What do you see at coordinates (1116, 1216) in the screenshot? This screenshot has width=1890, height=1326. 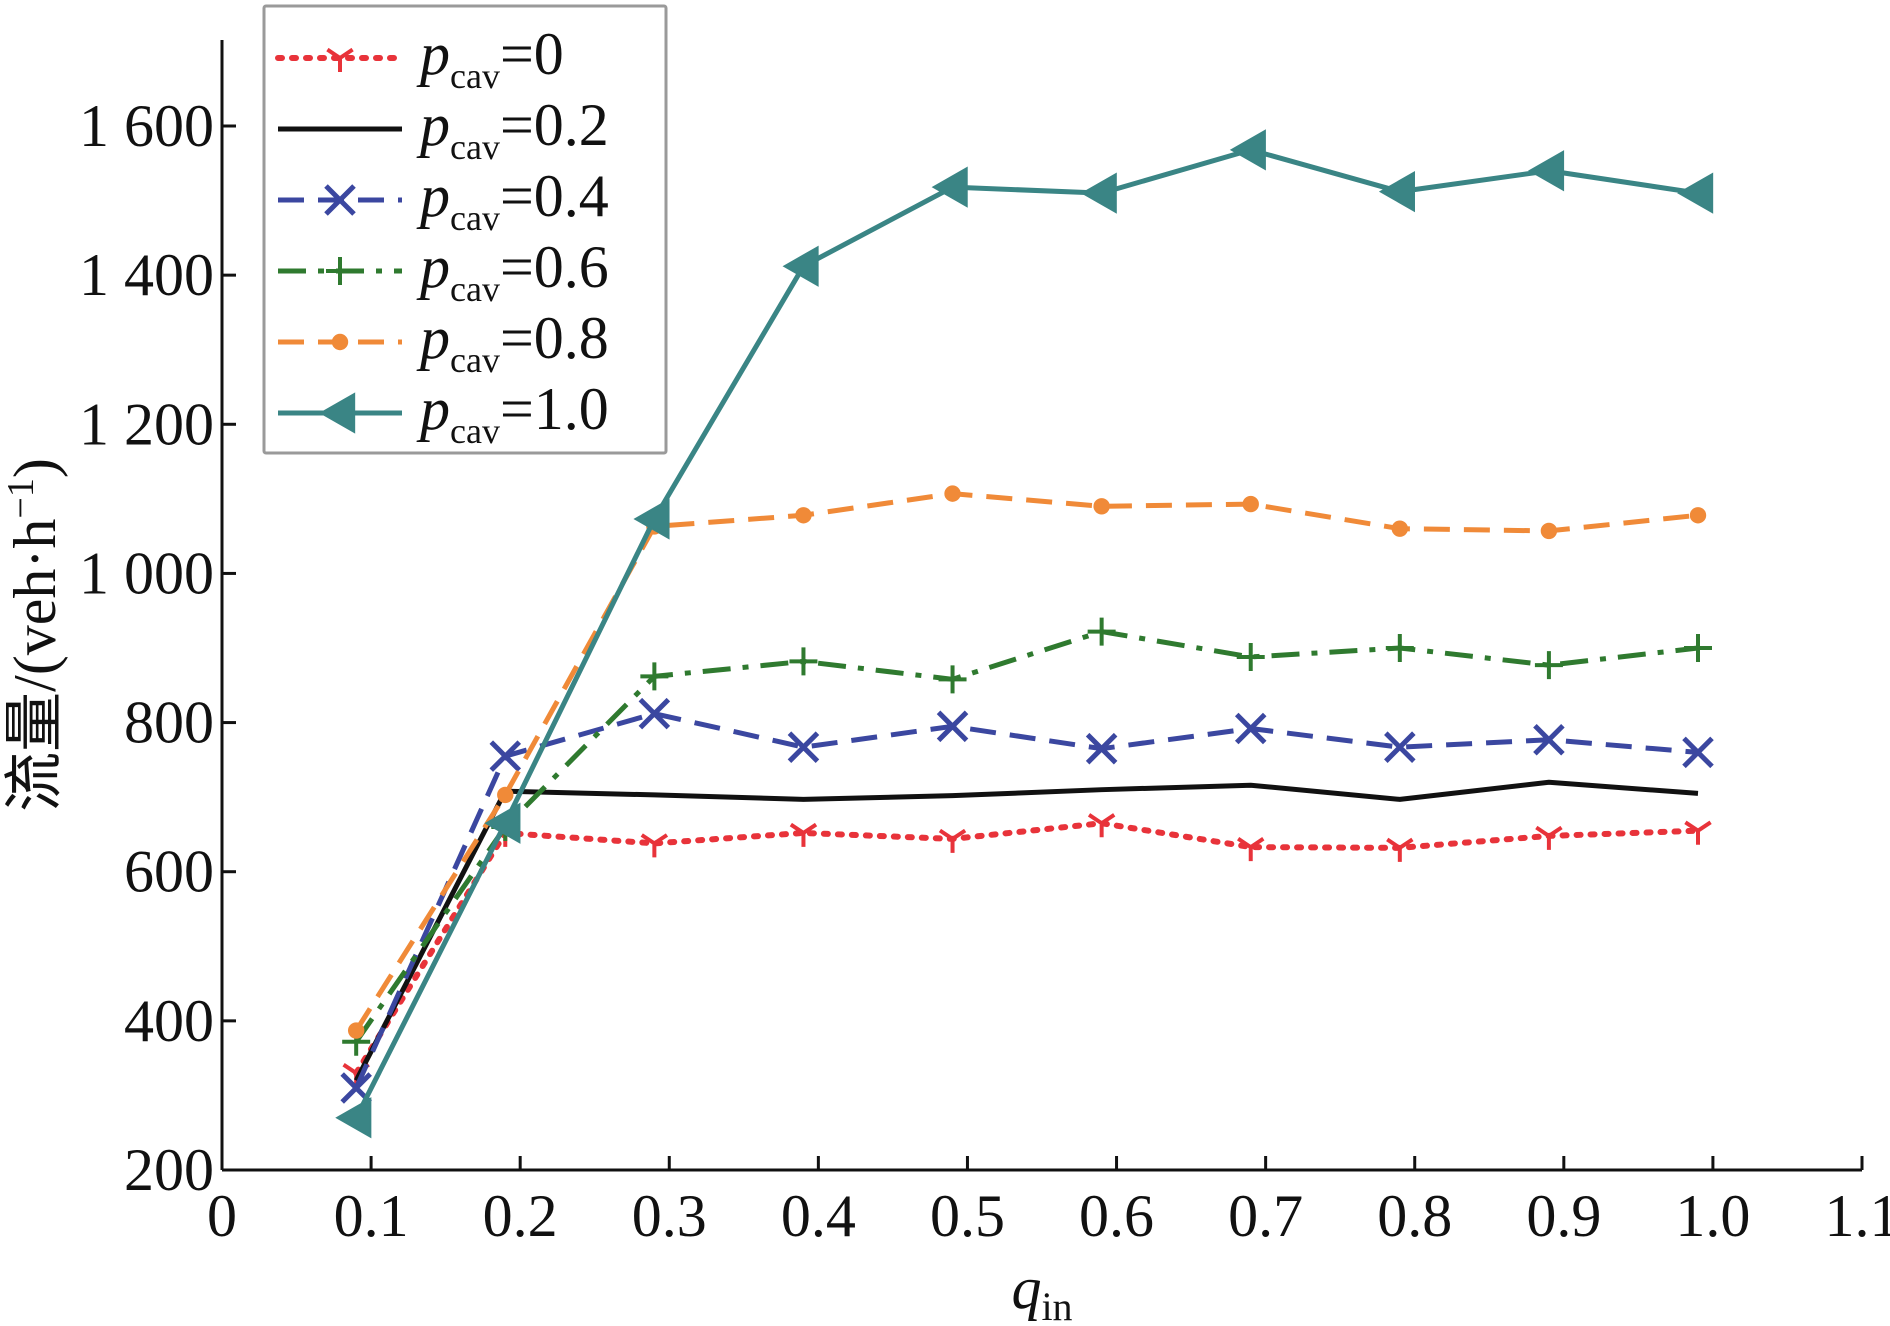 I see `x-tick-label: 0.6` at bounding box center [1116, 1216].